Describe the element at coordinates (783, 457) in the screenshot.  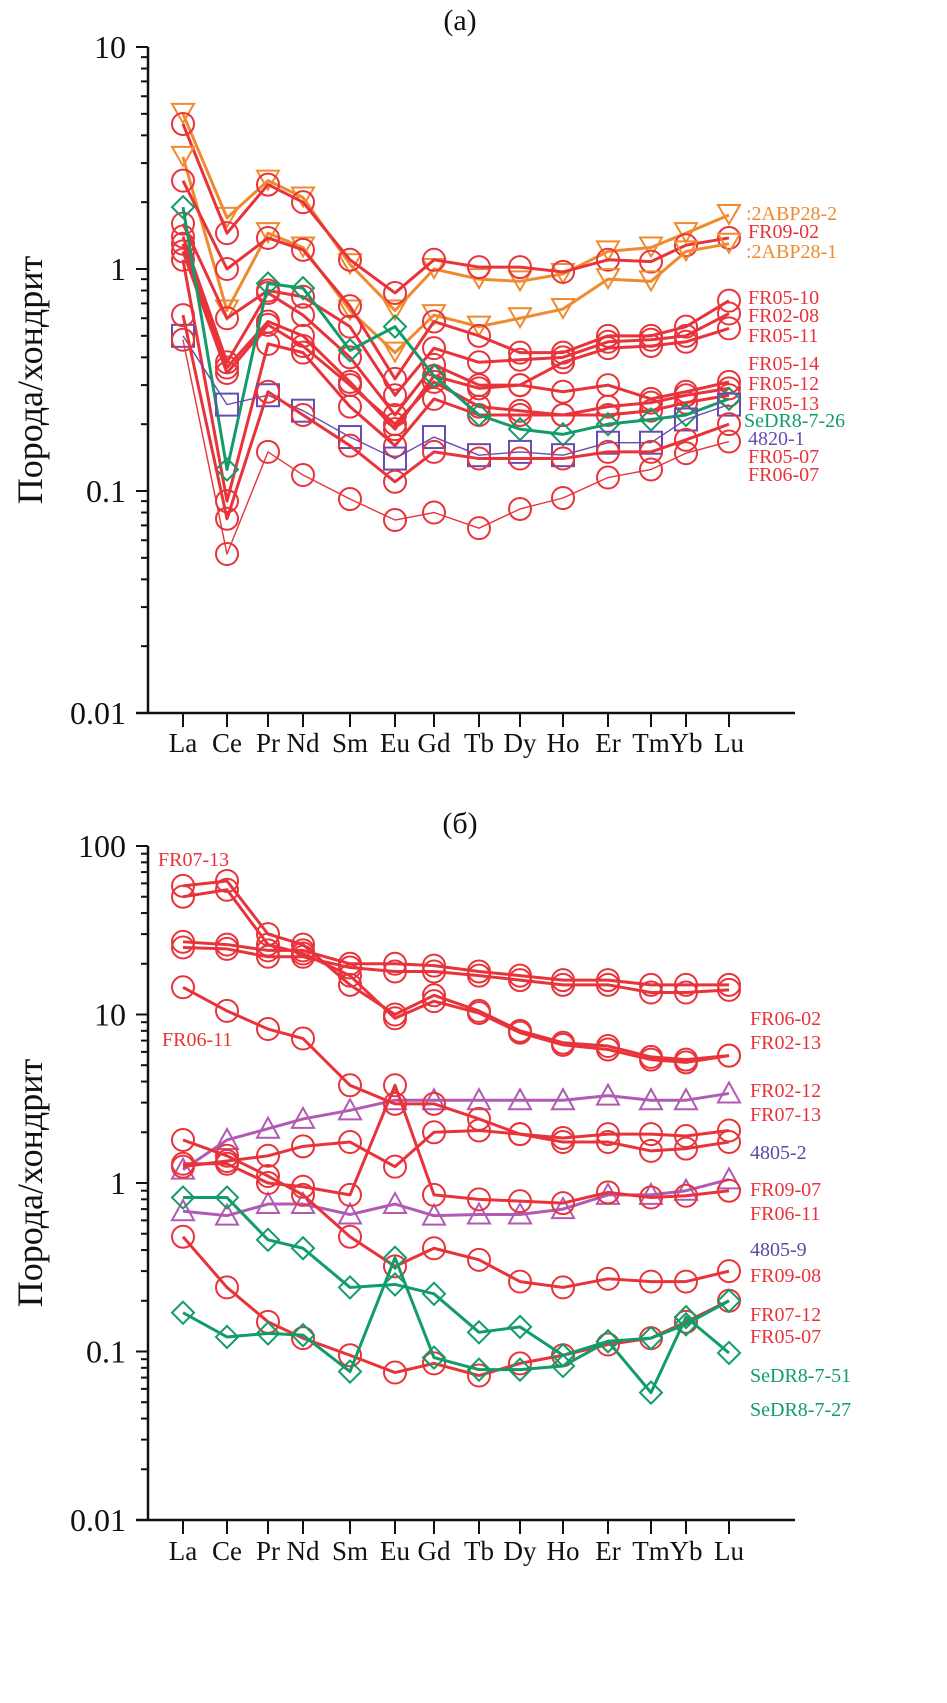
I see `series-label: FR05-07` at that location.